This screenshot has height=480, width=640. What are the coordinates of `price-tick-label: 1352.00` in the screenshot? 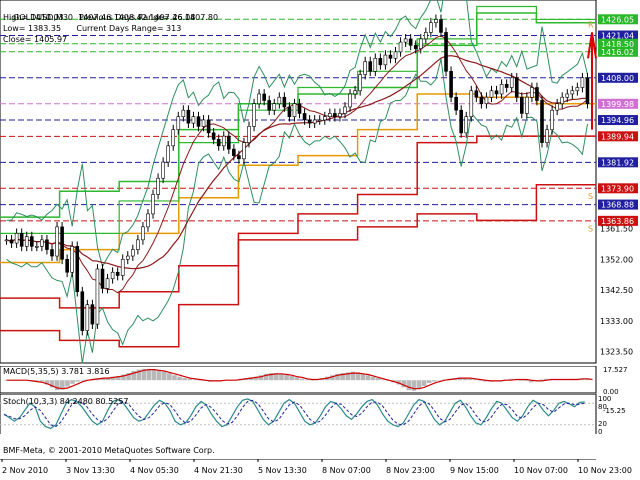 It's located at (616, 259).